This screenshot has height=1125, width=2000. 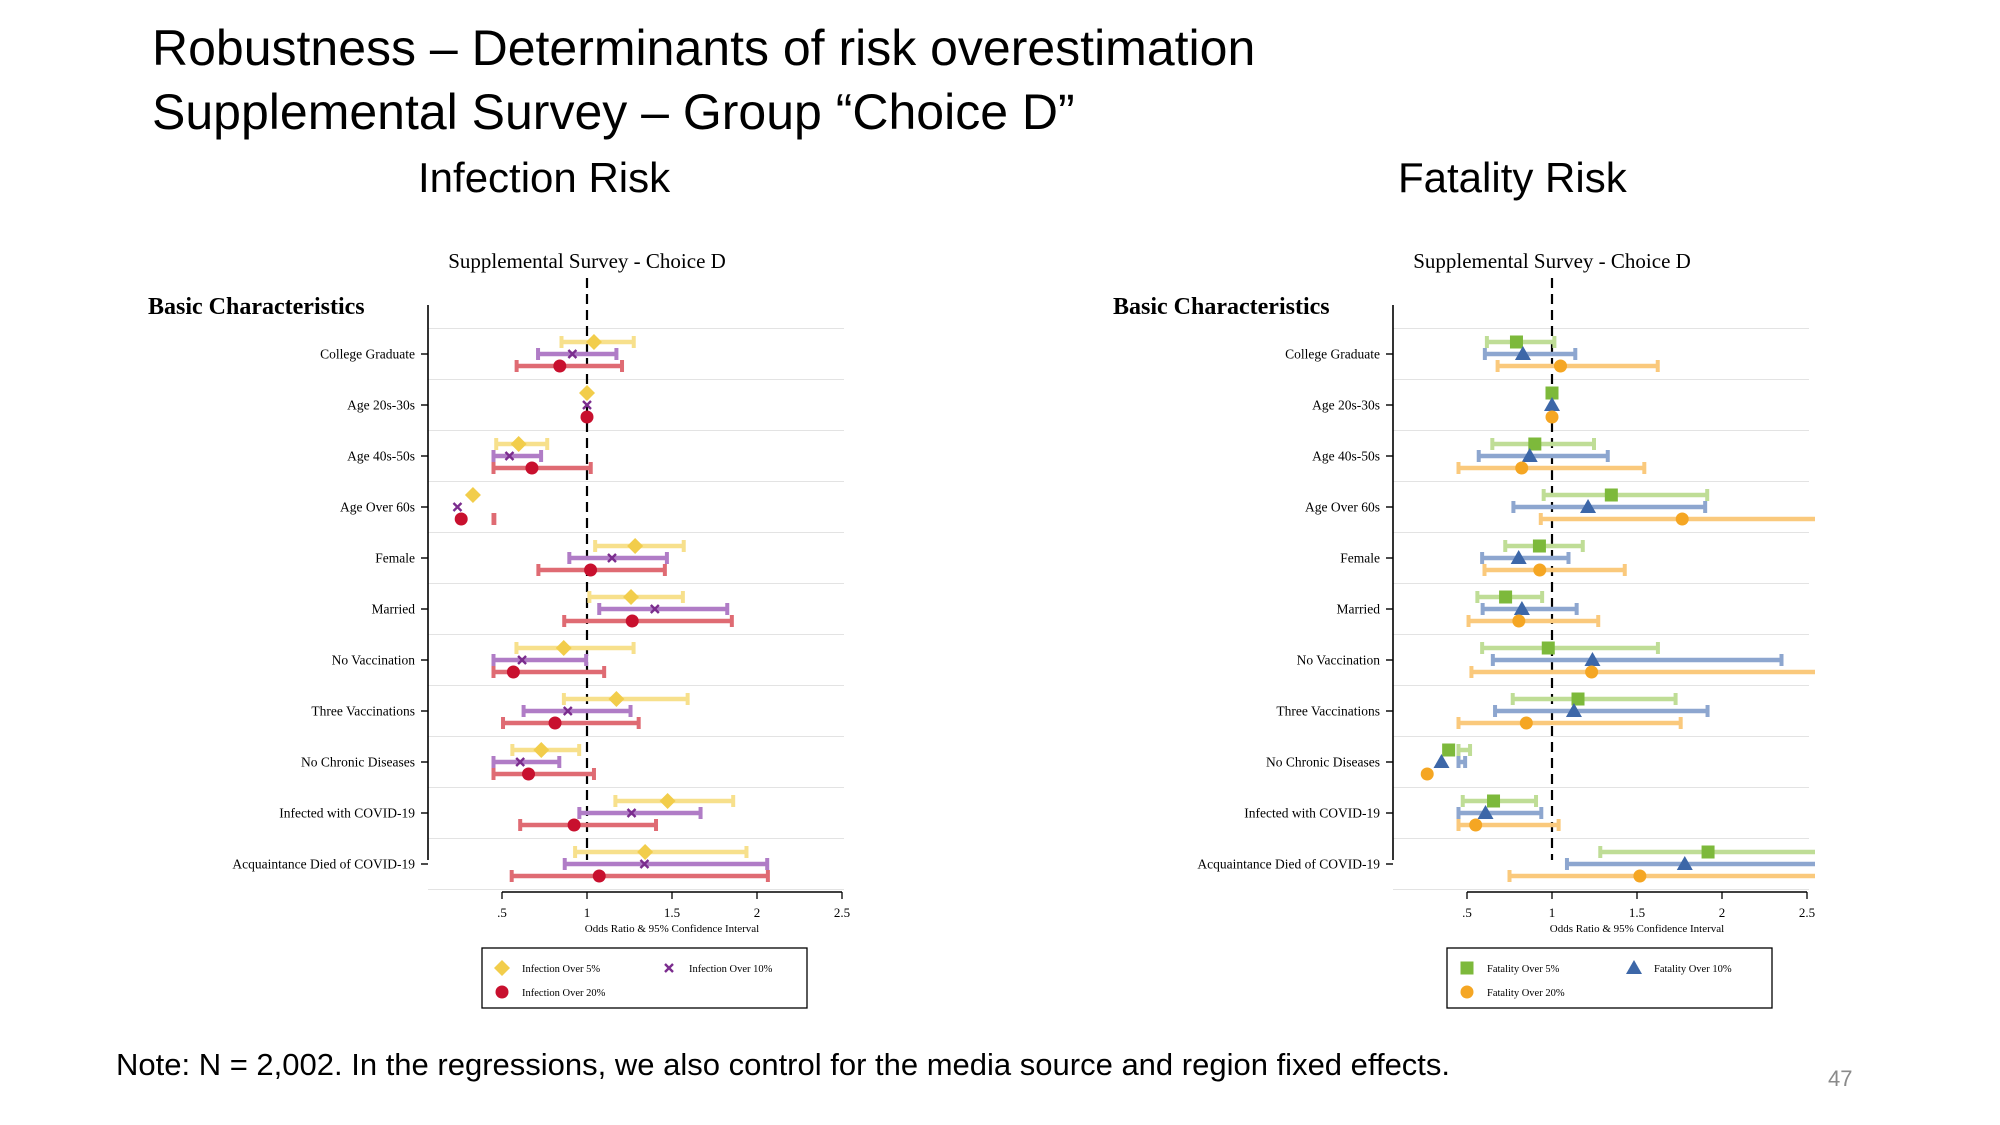 I want to click on legend-label: Infection Over 10%, so click(x=731, y=969).